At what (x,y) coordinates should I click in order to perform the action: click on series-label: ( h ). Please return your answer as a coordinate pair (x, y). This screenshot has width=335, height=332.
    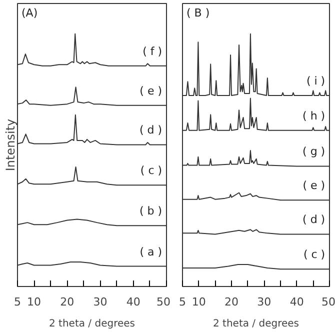
    Looking at the image, I should click on (314, 115).